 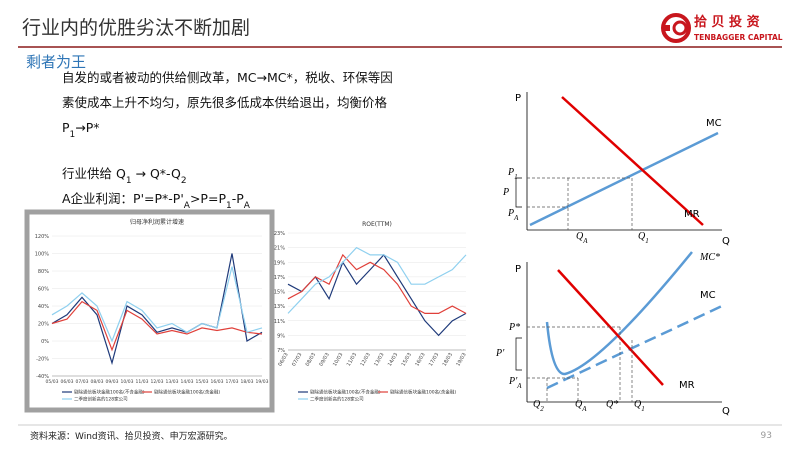 I want to click on body-line: 行业供给 Q1 → Q*-Q2, so click(x=124, y=176).